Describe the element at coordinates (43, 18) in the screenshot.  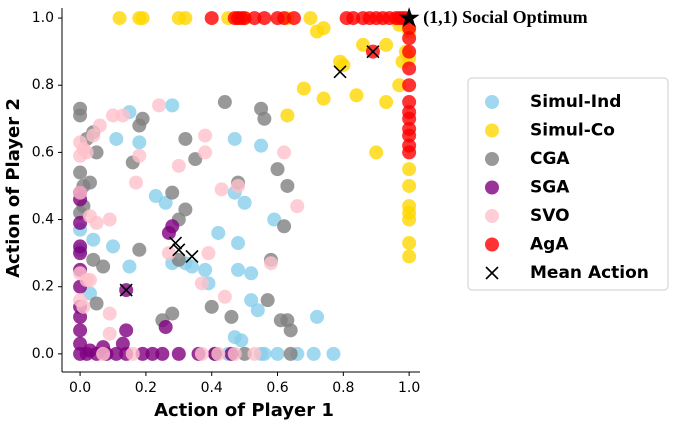
I see `y-tick-label: 1.0` at that location.